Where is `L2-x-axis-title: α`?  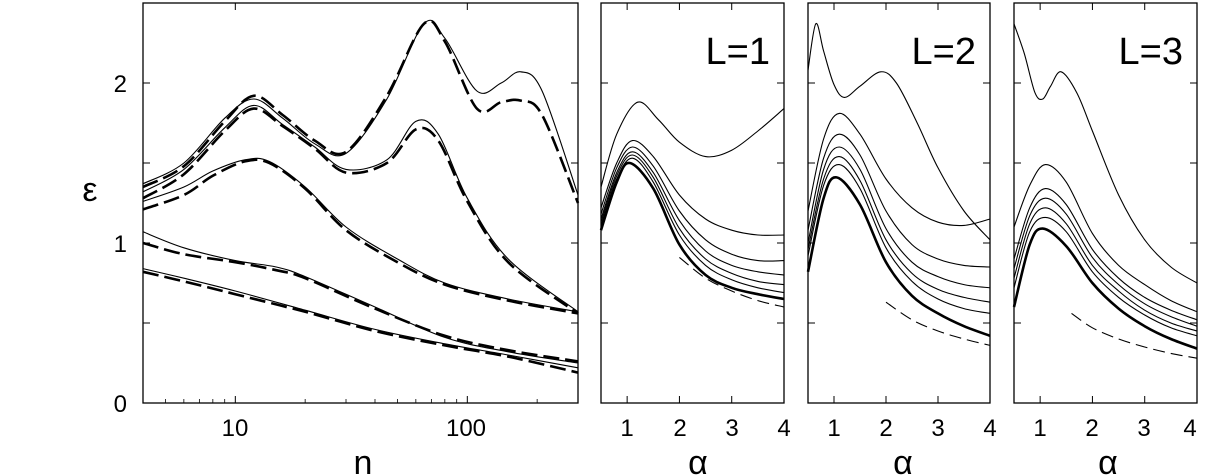
L2-x-axis-title: α is located at coordinates (903, 460).